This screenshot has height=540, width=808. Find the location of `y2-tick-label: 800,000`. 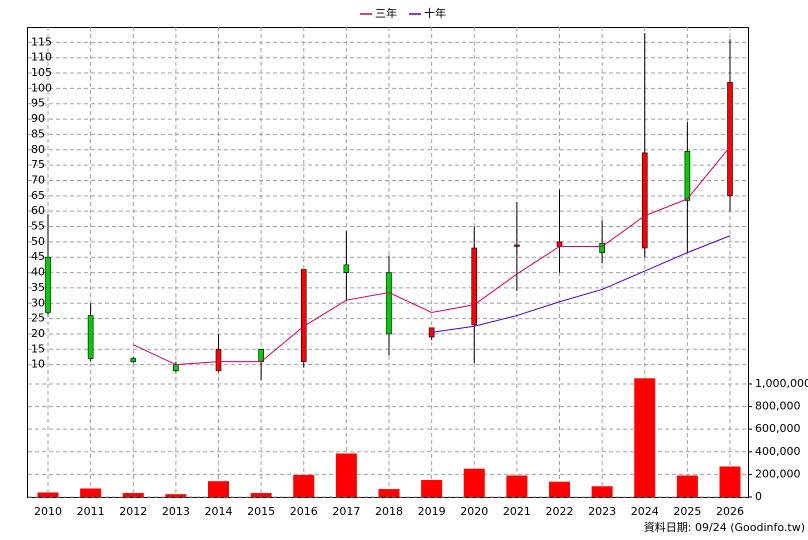

y2-tick-label: 800,000 is located at coordinates (778, 406).